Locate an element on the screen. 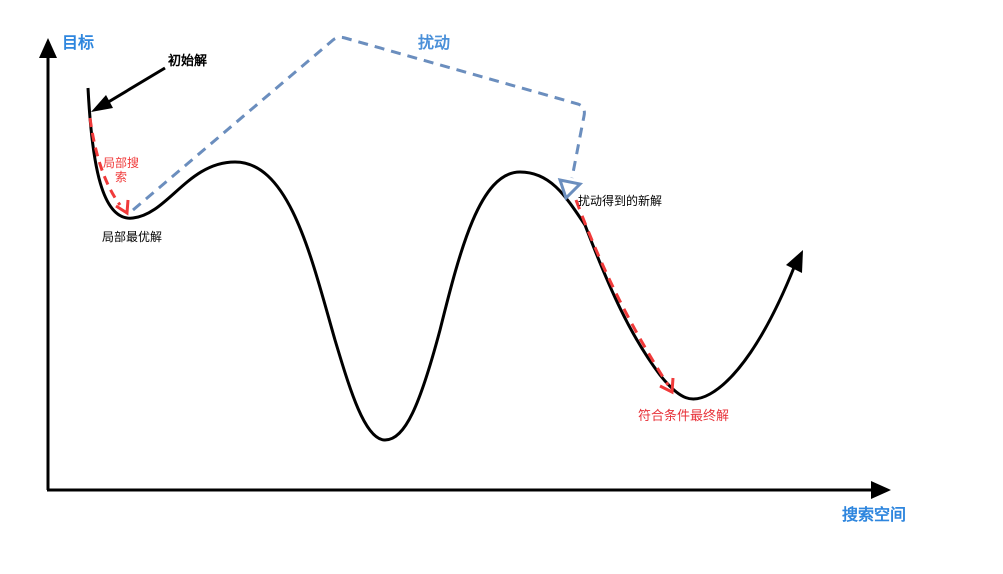 This screenshot has height=574, width=1003. initial-solution-label: 初始解 is located at coordinates (188, 61).